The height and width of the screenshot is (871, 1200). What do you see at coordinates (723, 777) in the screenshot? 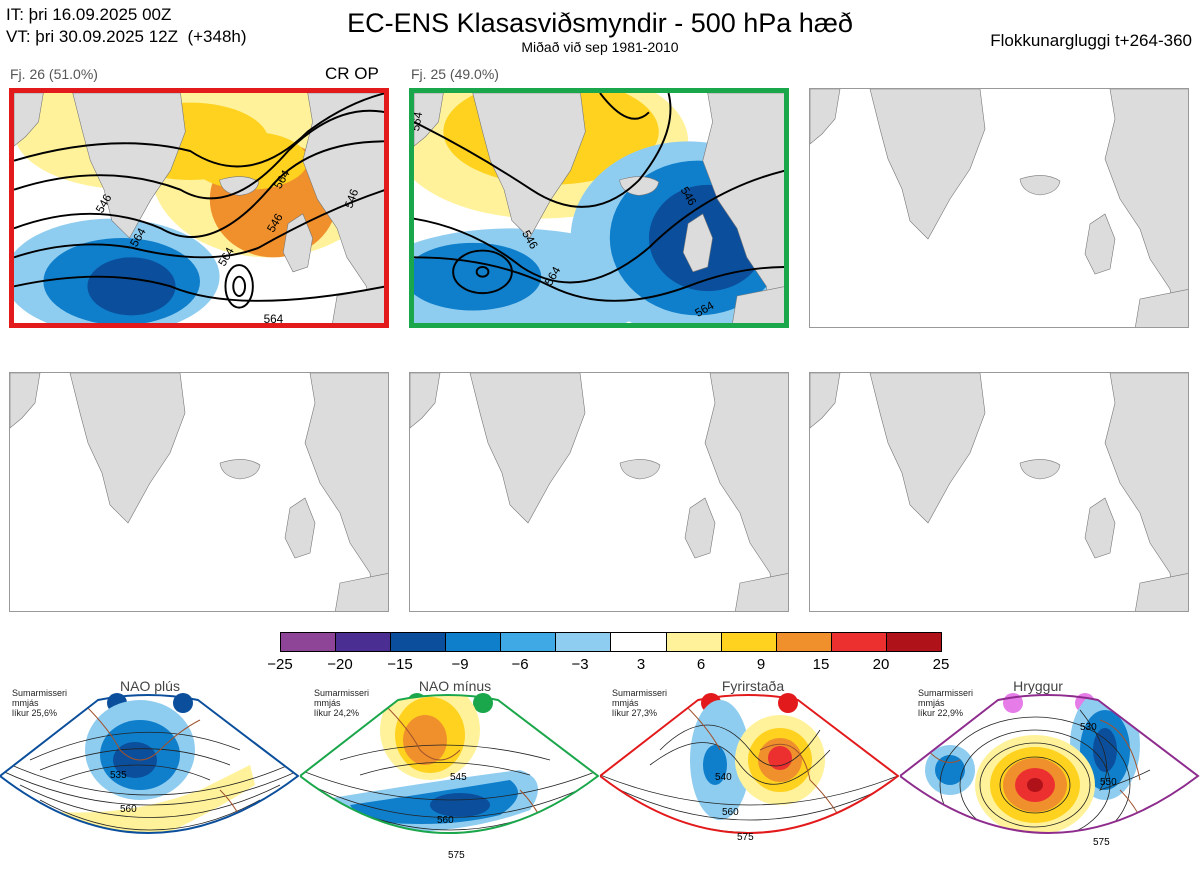
I see `contour-label: 540` at bounding box center [723, 777].